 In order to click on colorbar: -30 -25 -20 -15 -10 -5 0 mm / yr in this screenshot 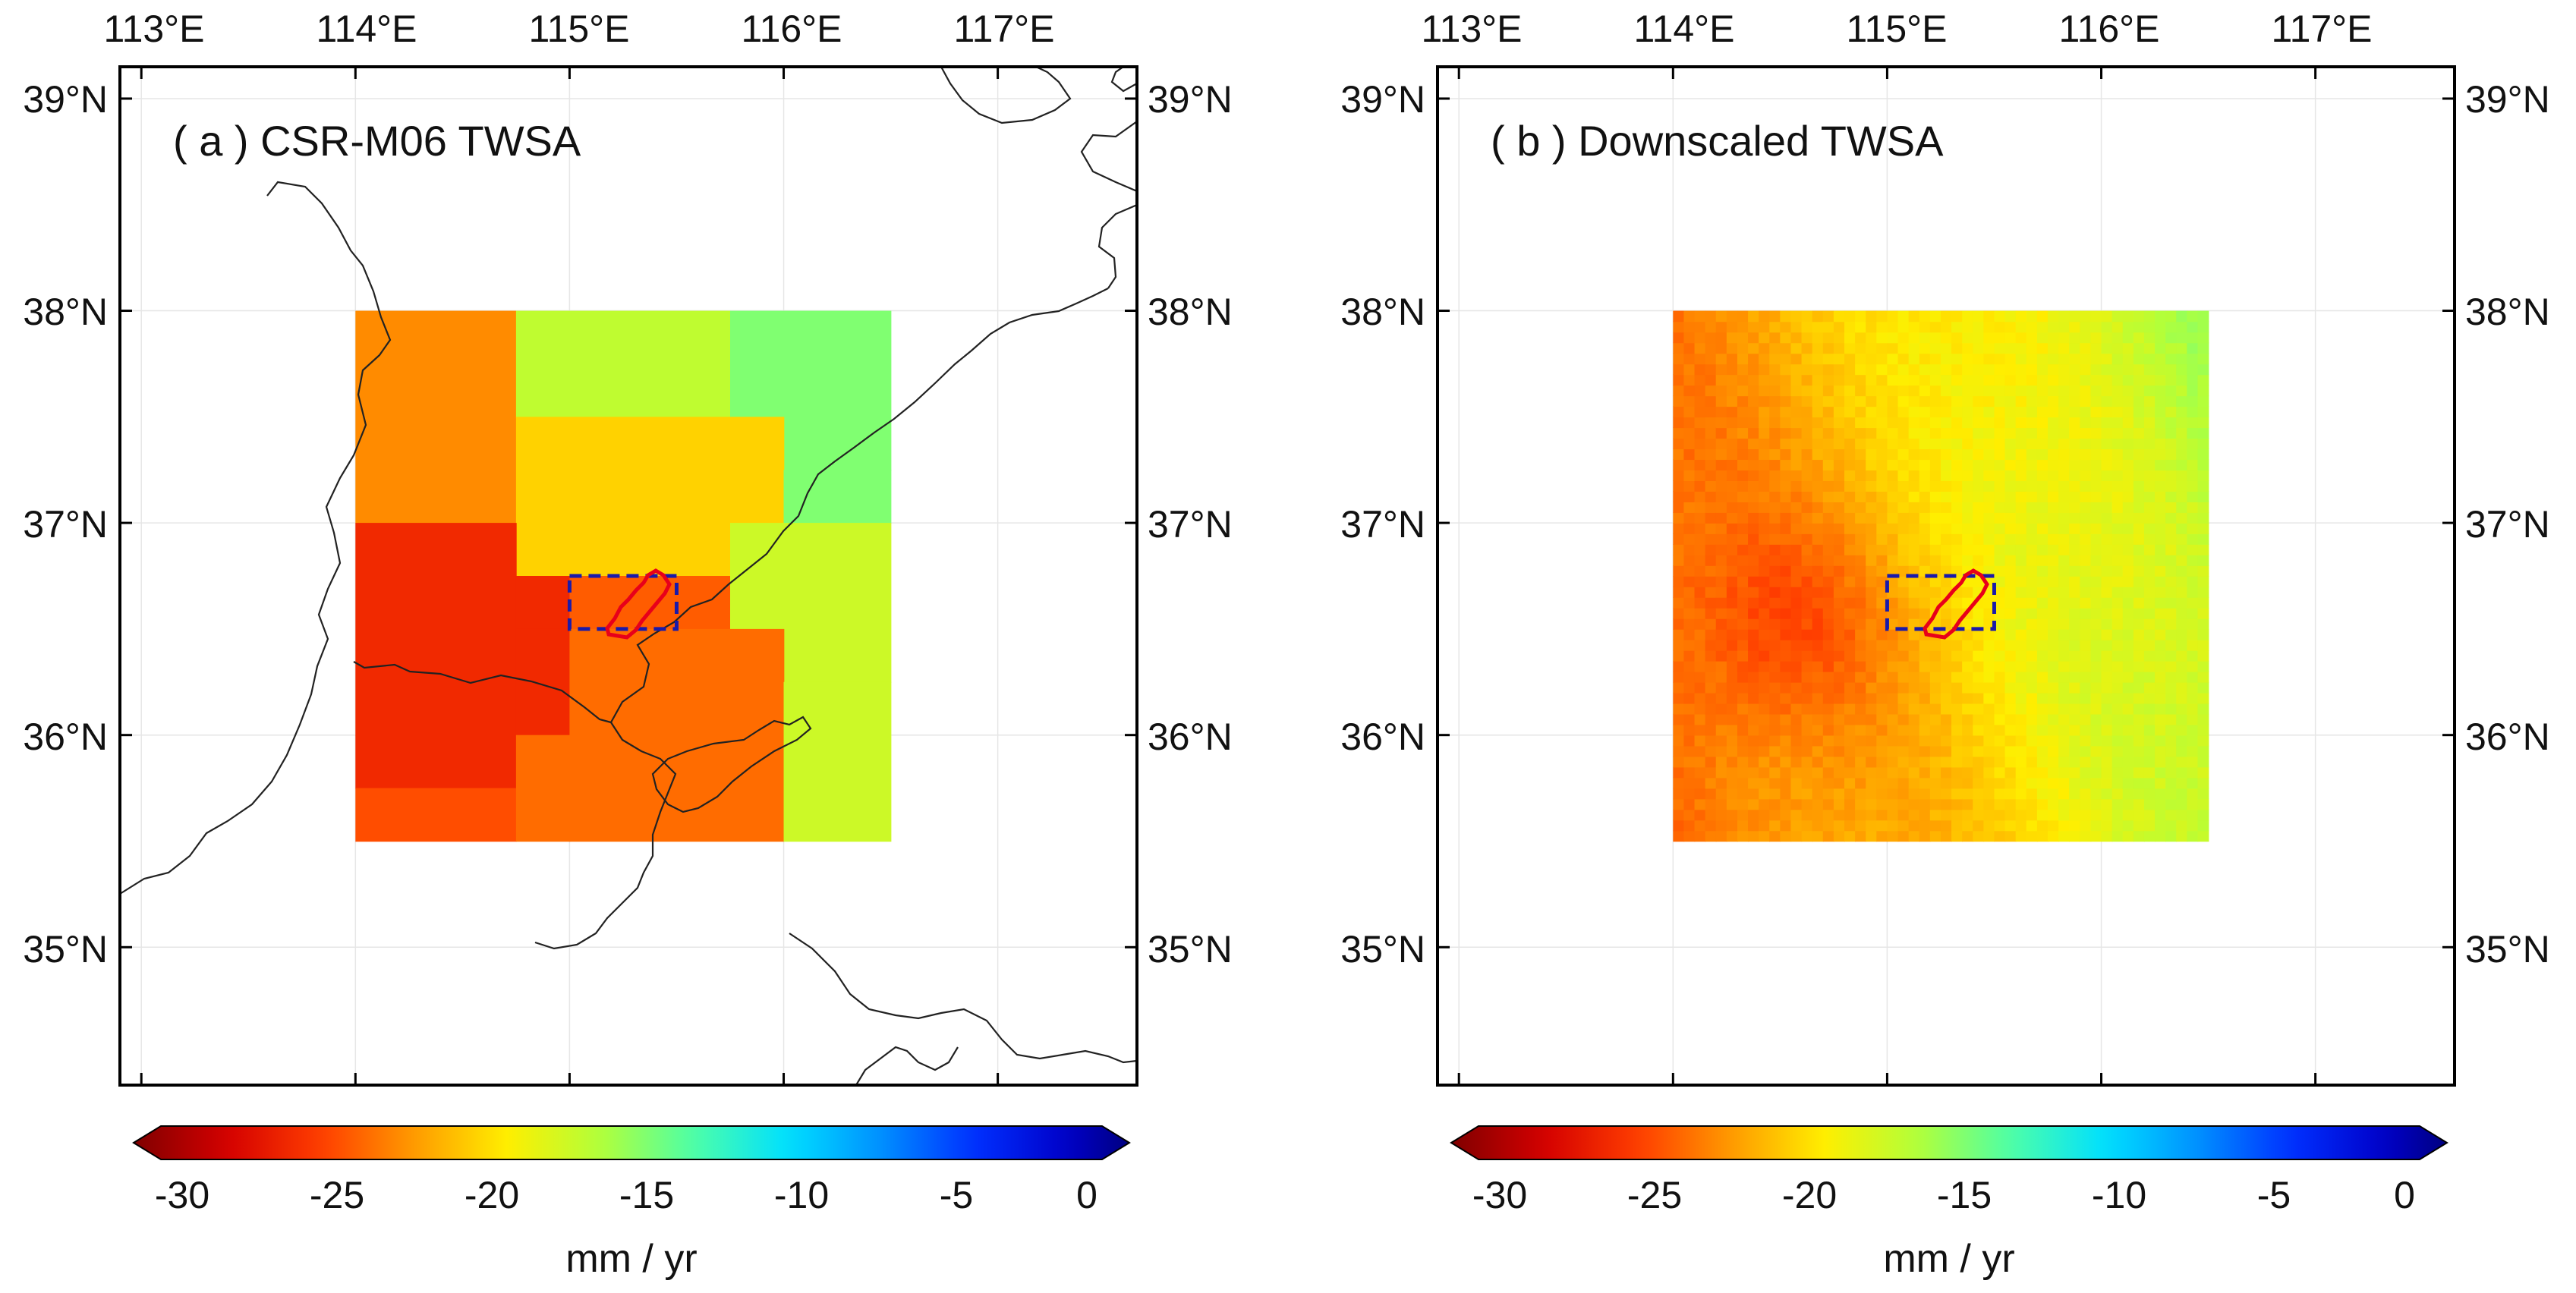, I will do `click(631, 1203)`.